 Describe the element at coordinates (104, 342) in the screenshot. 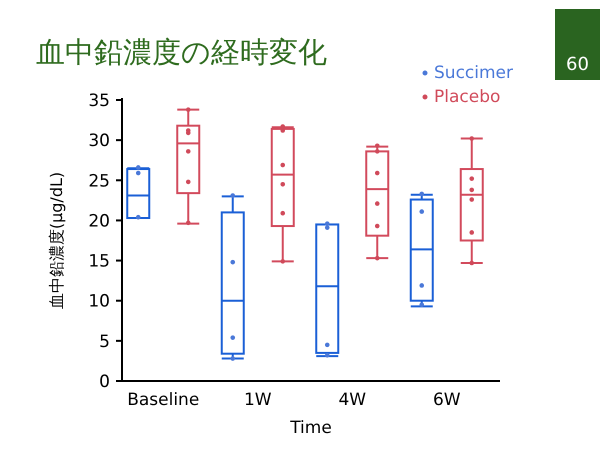

I see `y-tick-label: 5` at that location.